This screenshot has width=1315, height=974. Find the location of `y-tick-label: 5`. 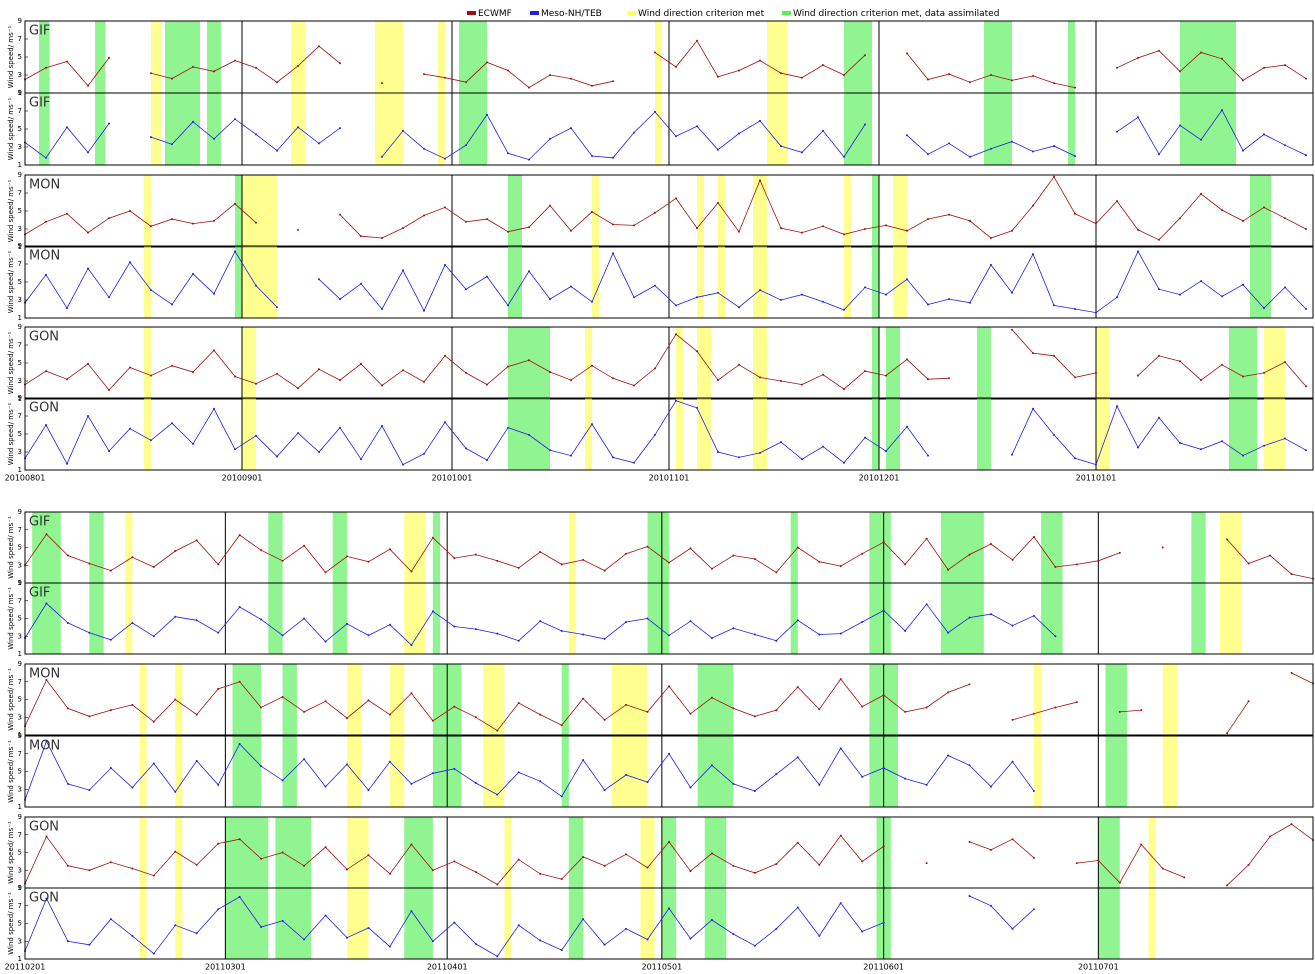

y-tick-label: 5 is located at coordinates (20, 211).